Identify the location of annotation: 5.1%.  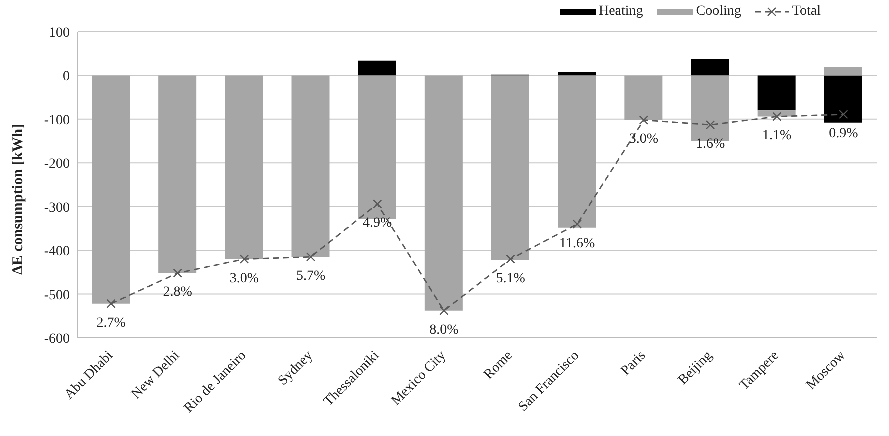
(511, 278).